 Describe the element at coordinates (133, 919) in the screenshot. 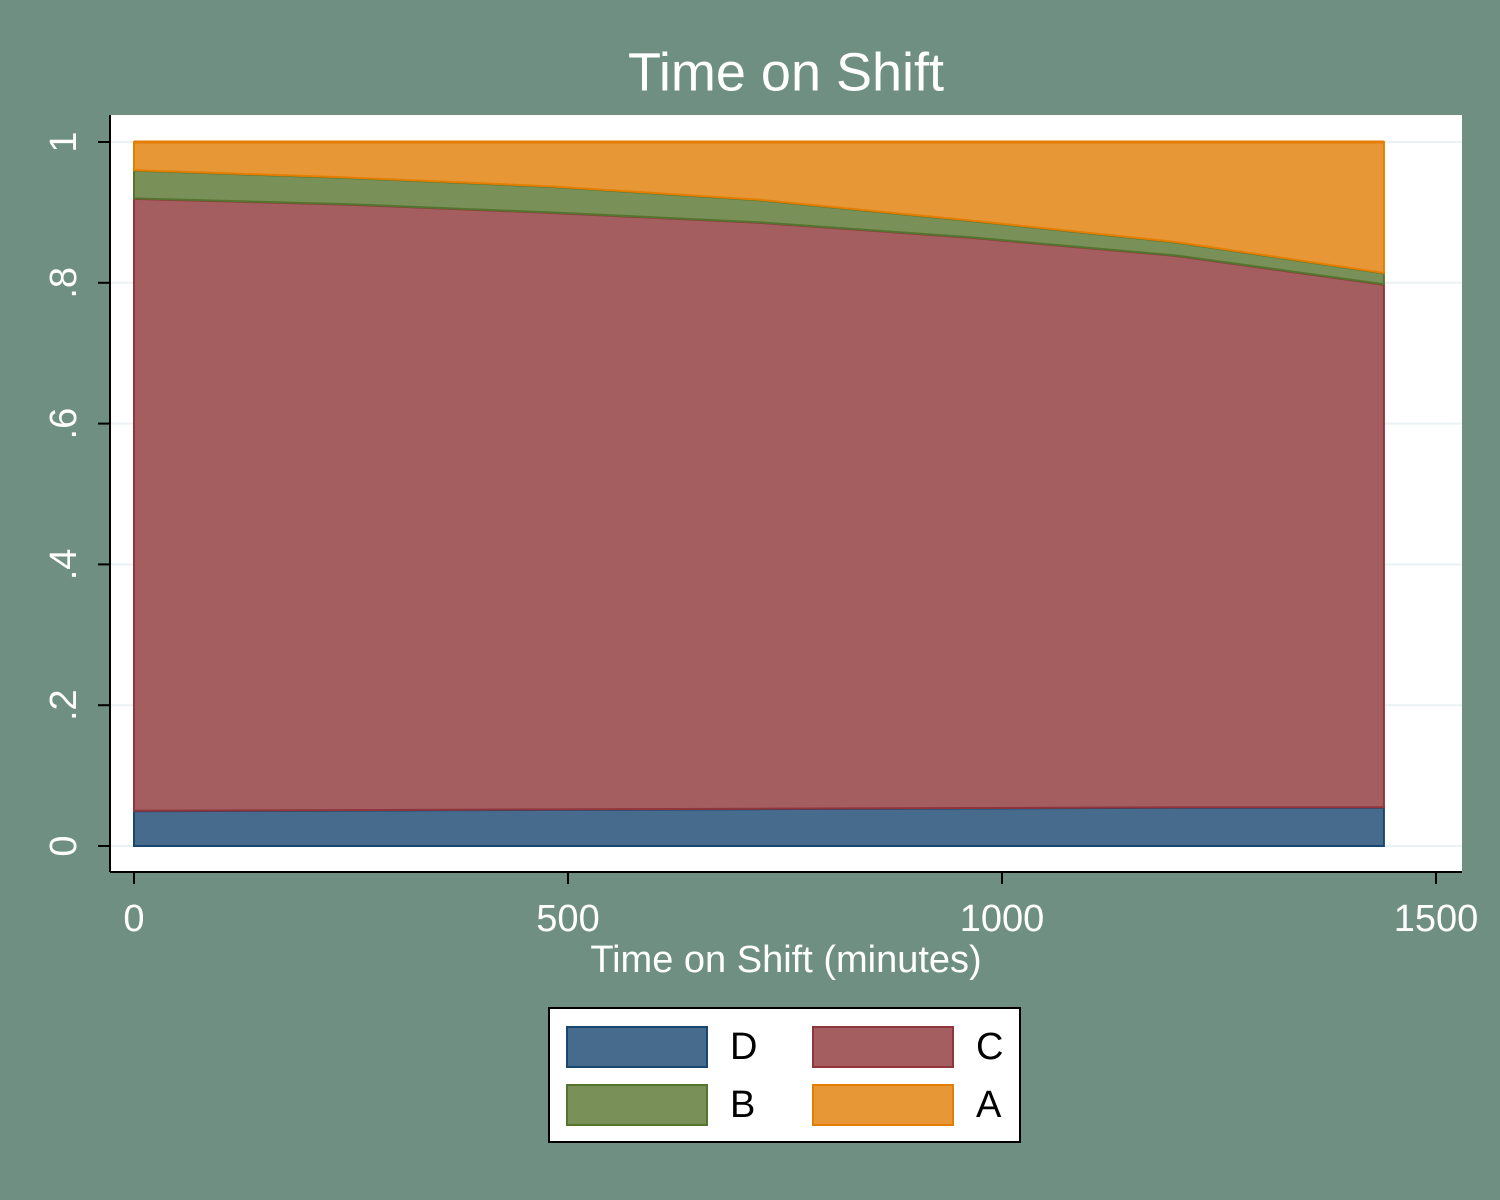

I see `x-tick-label: 0` at that location.